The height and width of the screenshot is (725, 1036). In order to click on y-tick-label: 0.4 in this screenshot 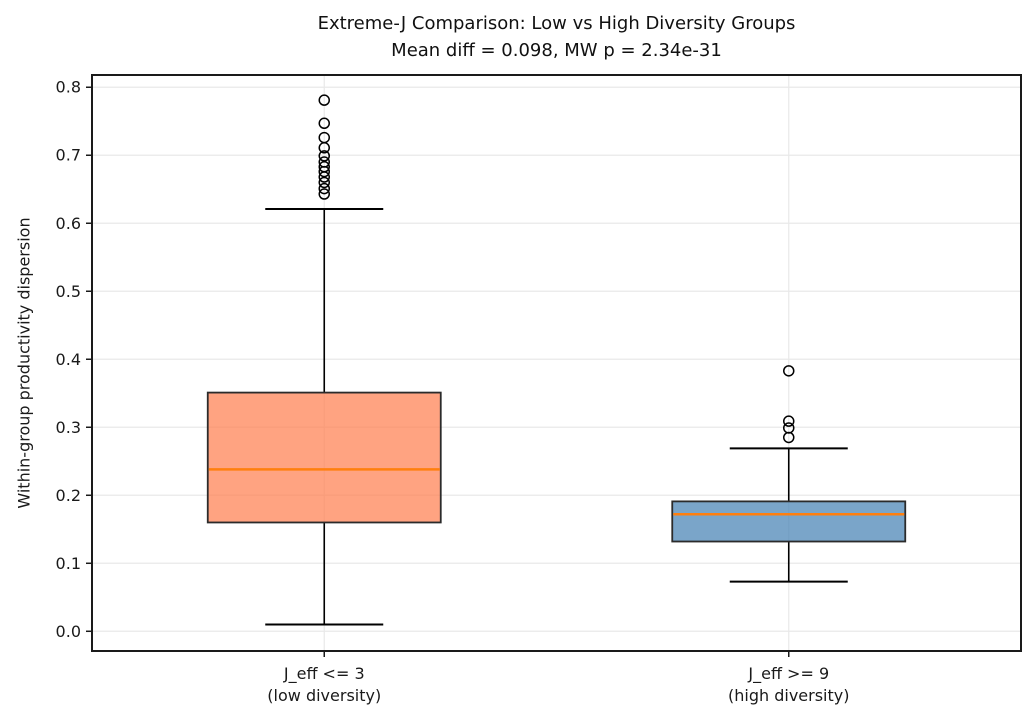, I will do `click(68, 359)`.